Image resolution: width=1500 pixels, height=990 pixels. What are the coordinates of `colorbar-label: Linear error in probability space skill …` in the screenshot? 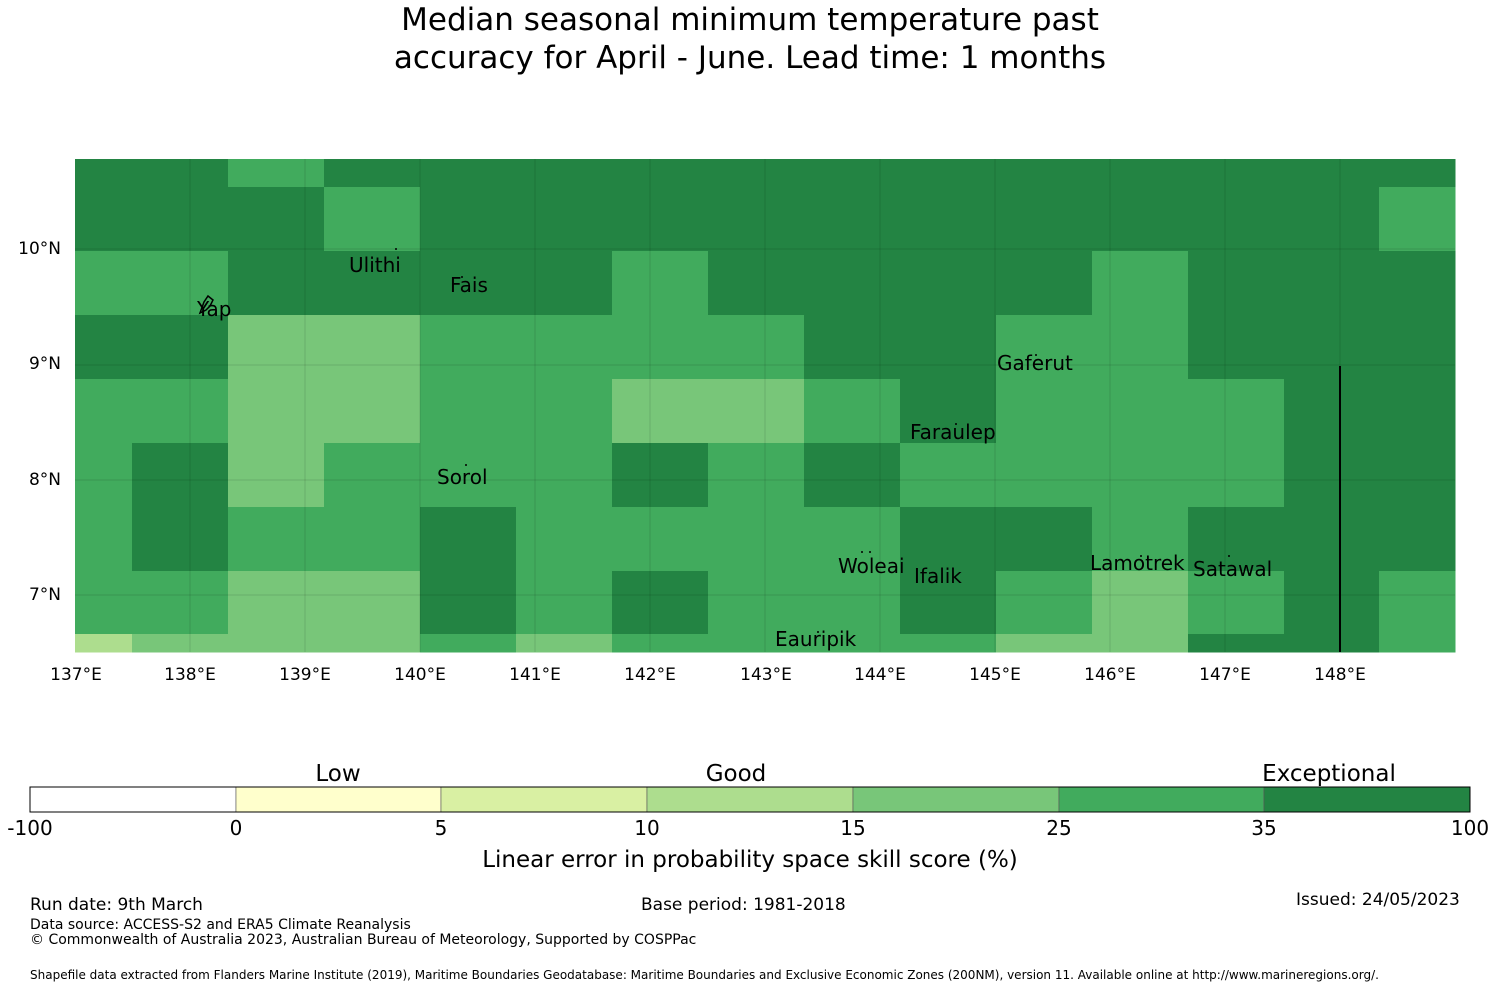 It's located at (750, 860).